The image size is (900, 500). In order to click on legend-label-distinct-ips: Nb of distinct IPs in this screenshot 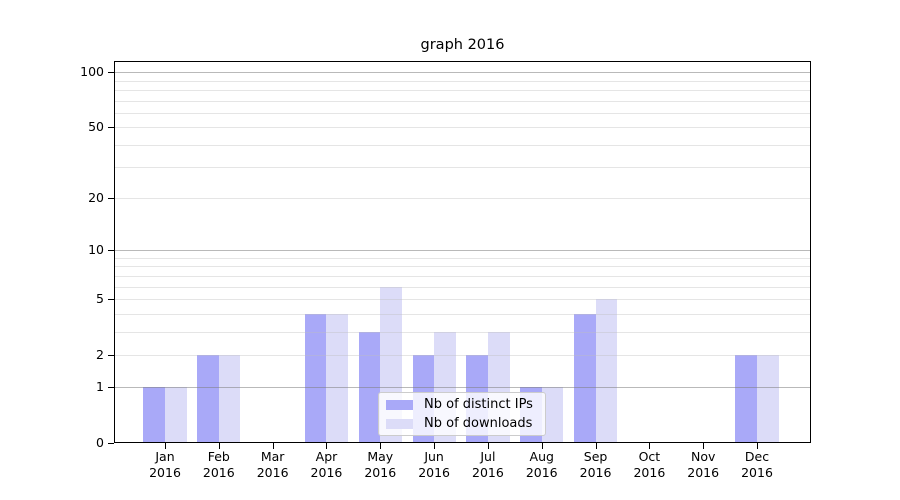, I will do `click(478, 404)`.